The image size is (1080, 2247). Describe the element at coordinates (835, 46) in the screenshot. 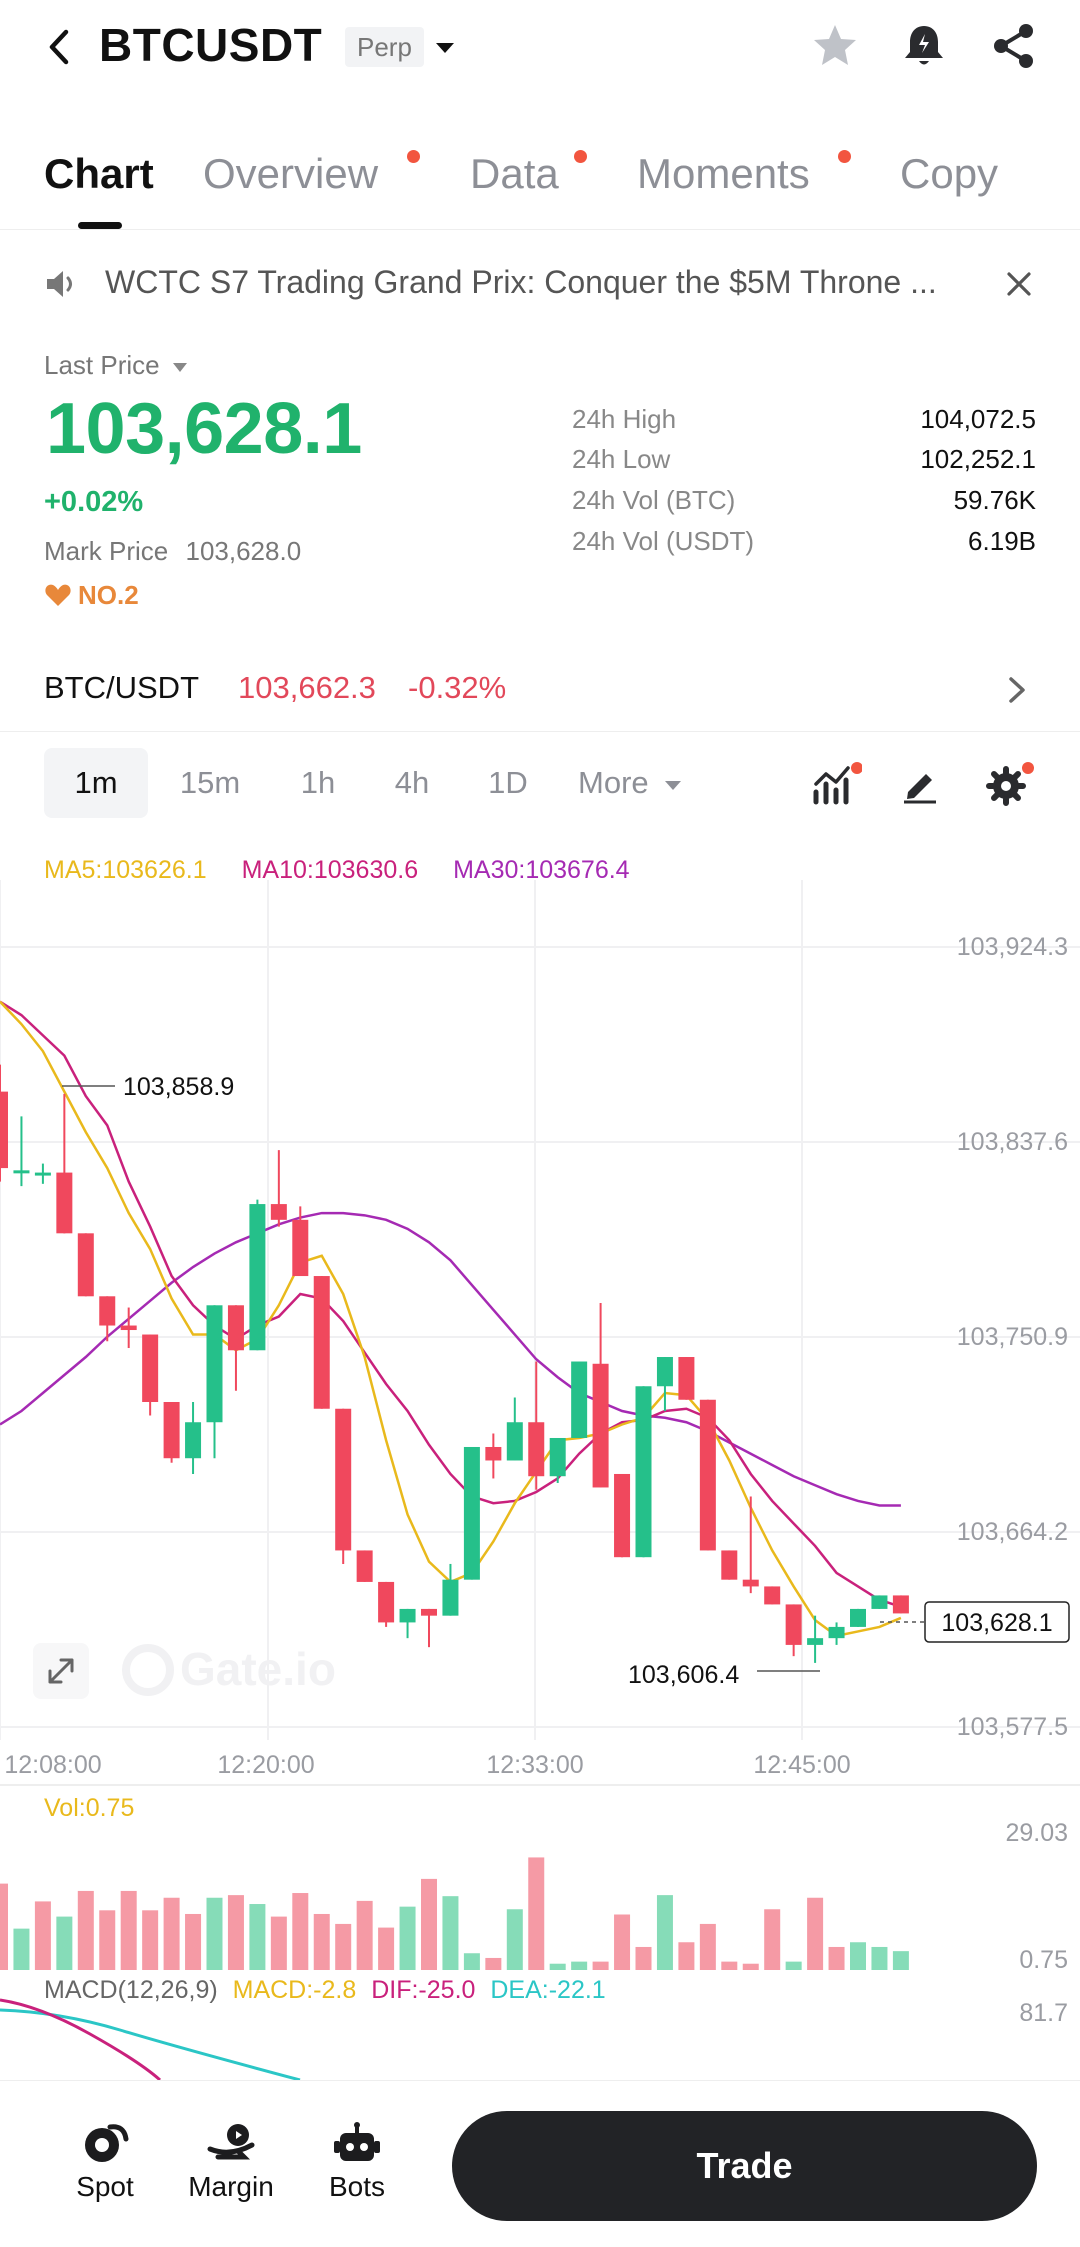

I see `star-icon` at that location.